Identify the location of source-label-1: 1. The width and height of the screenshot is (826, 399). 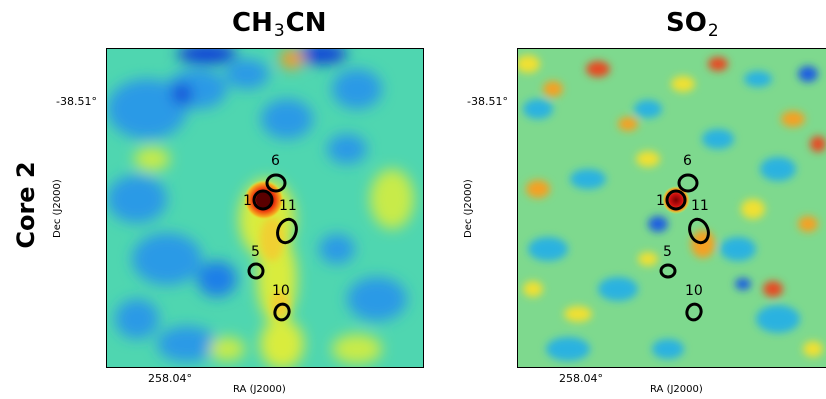
(247, 201).